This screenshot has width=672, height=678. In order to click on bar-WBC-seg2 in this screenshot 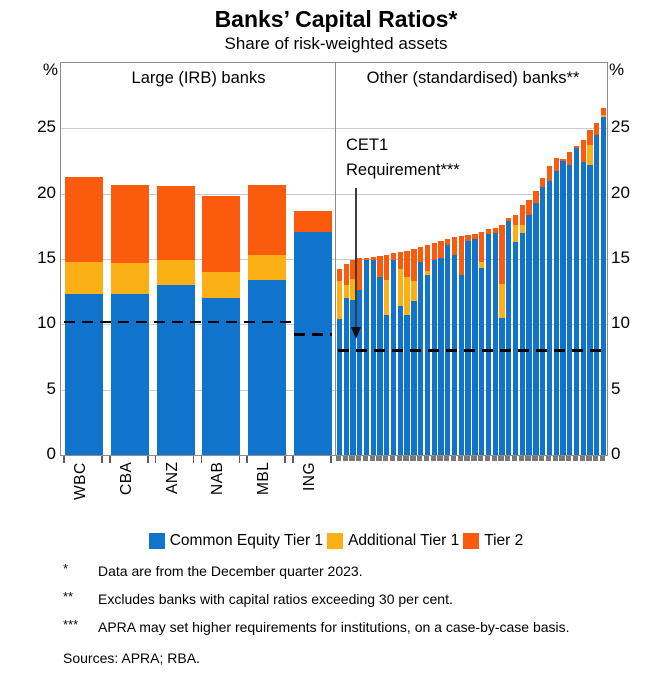, I will do `click(83, 219)`.